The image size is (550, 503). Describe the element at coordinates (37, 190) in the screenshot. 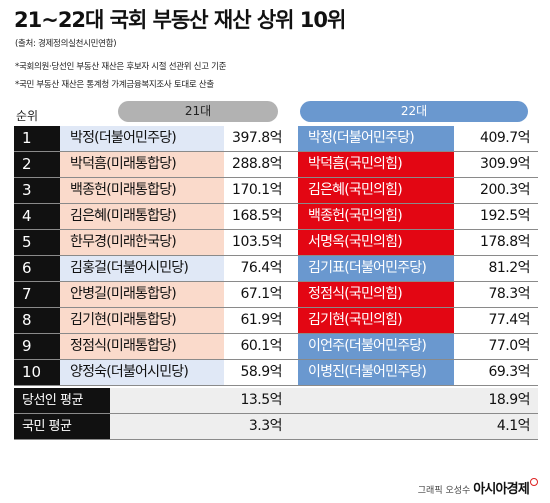

I see `rank-cell: 3` at that location.